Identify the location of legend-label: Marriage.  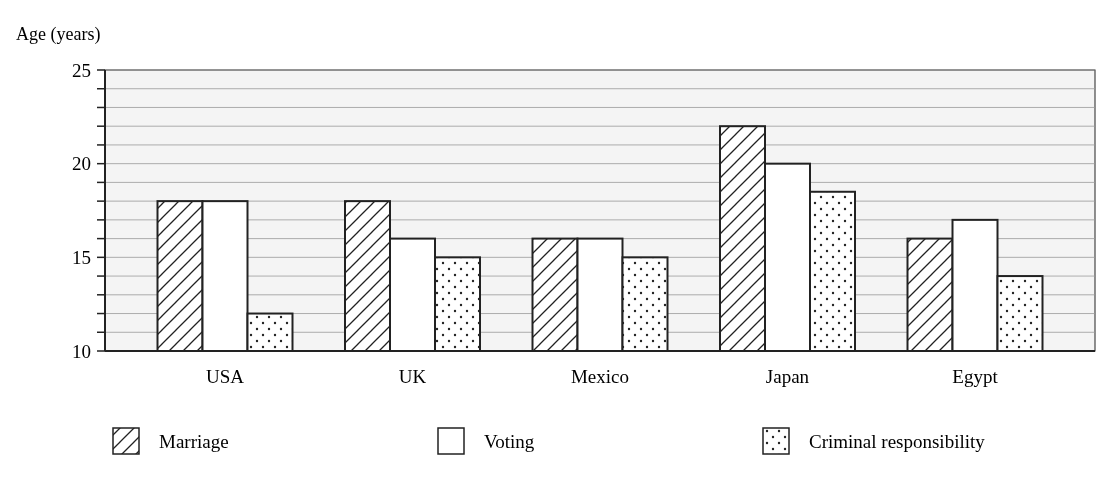
(194, 441).